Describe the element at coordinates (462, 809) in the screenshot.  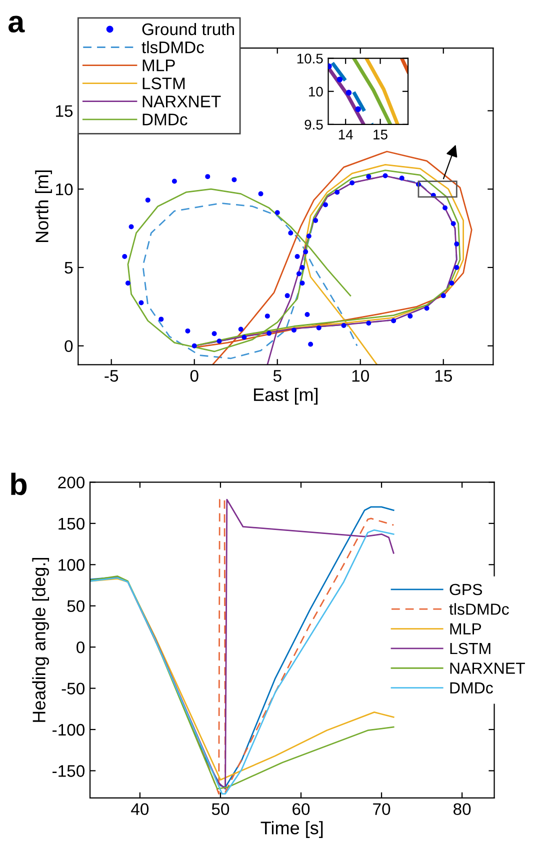
I see `x-tick-label: 80` at that location.